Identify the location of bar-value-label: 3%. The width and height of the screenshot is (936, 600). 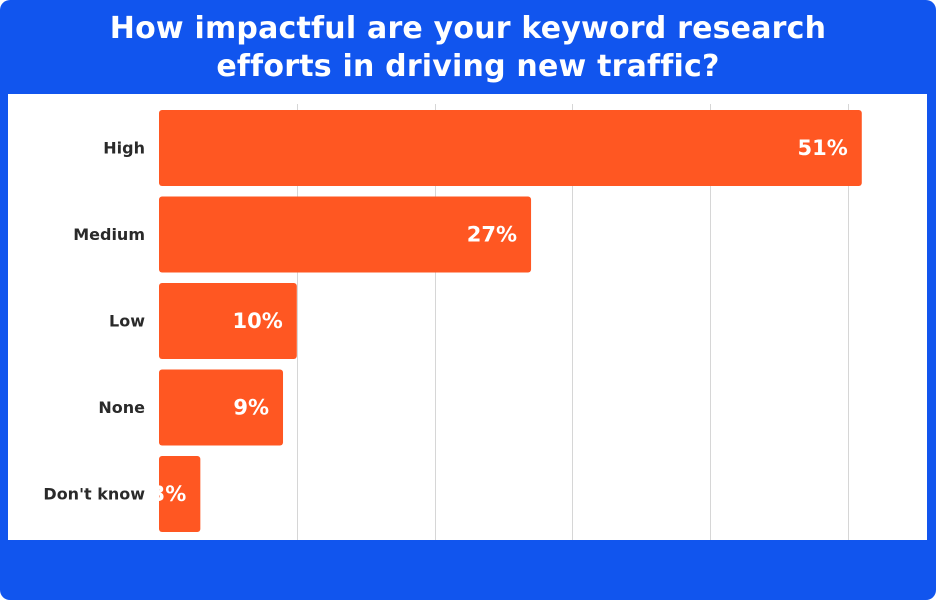
(169, 494).